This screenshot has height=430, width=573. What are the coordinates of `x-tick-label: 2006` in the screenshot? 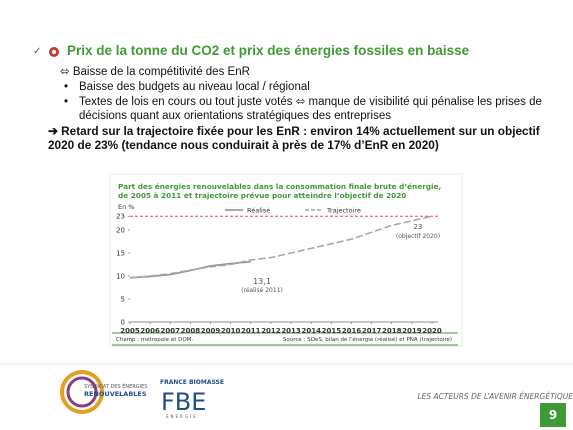 It's located at (150, 331).